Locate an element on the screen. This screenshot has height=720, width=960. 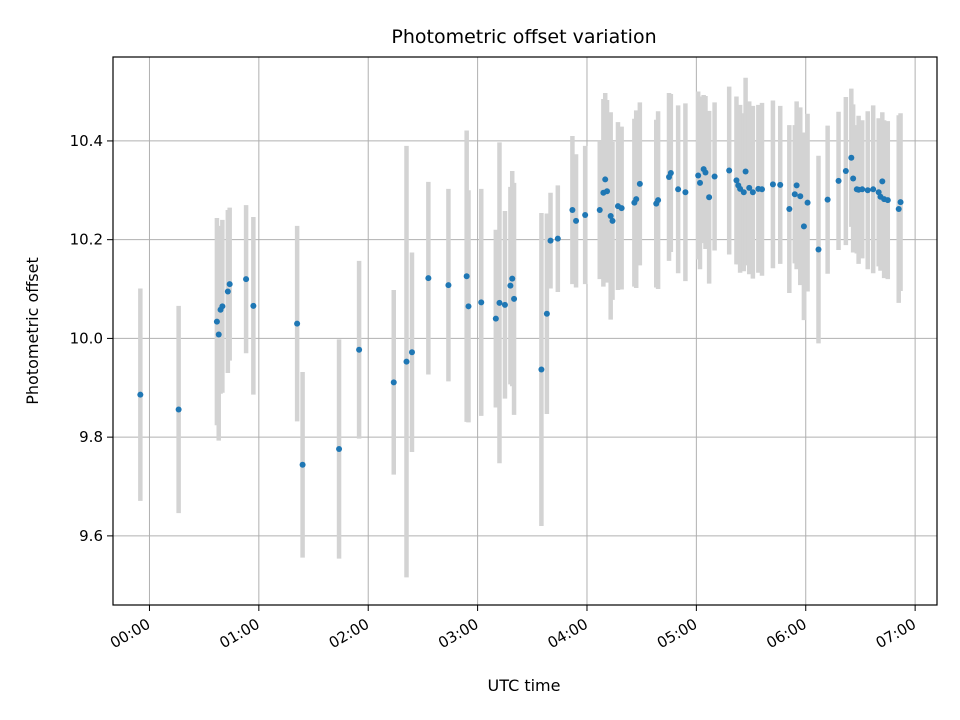
x-tick-label: 06:00 is located at coordinates (786, 633).